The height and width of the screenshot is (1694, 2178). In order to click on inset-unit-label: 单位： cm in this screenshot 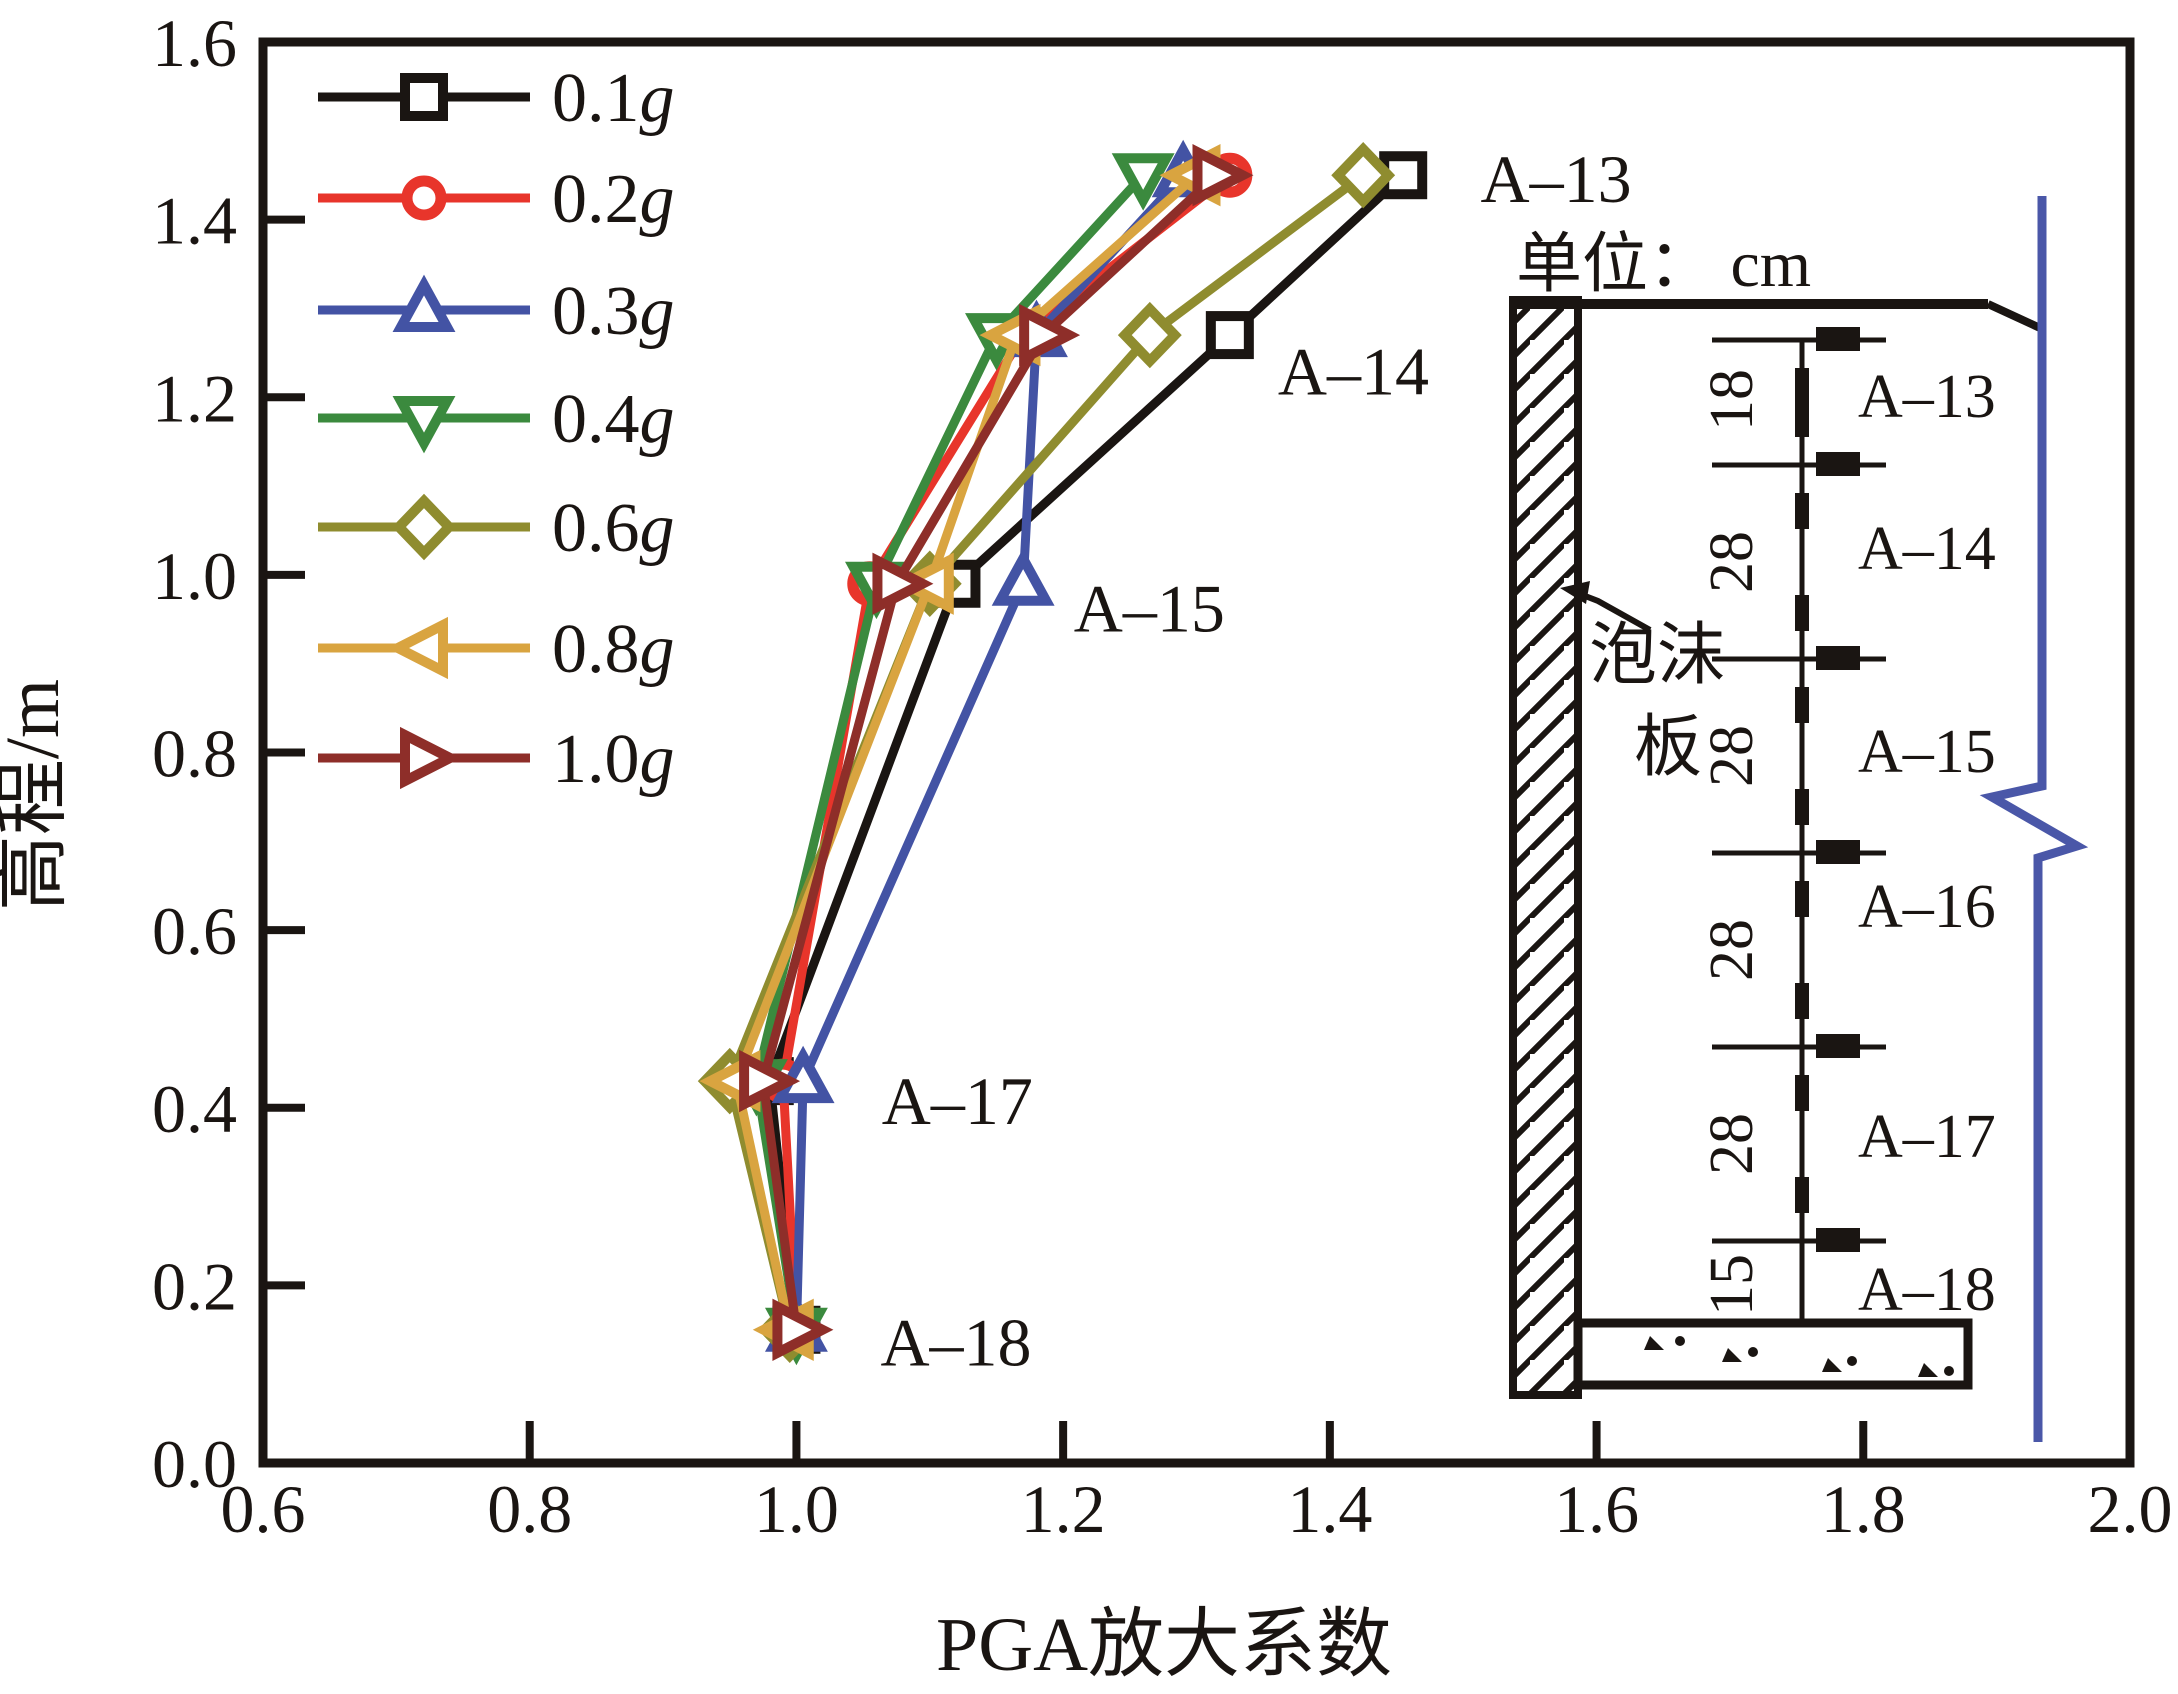, I will do `click(1663, 264)`.